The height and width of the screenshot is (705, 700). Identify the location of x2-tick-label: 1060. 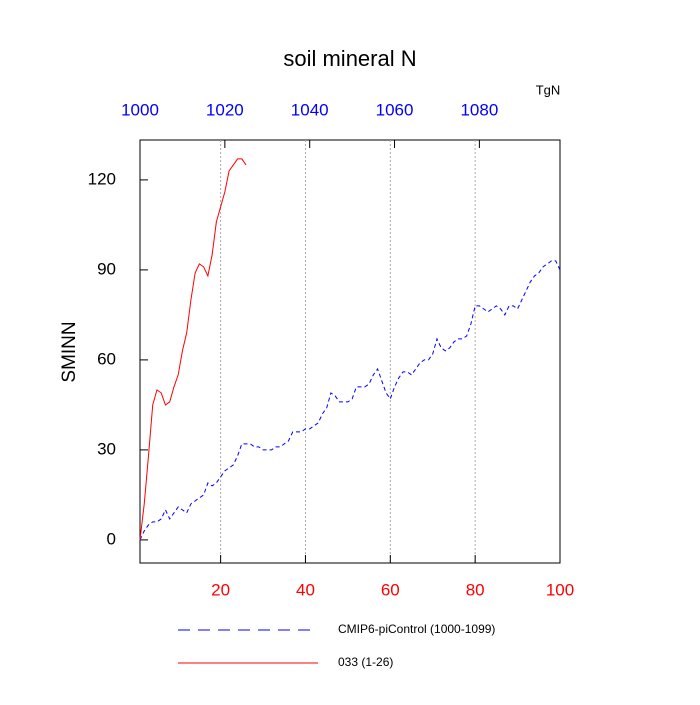
(395, 109).